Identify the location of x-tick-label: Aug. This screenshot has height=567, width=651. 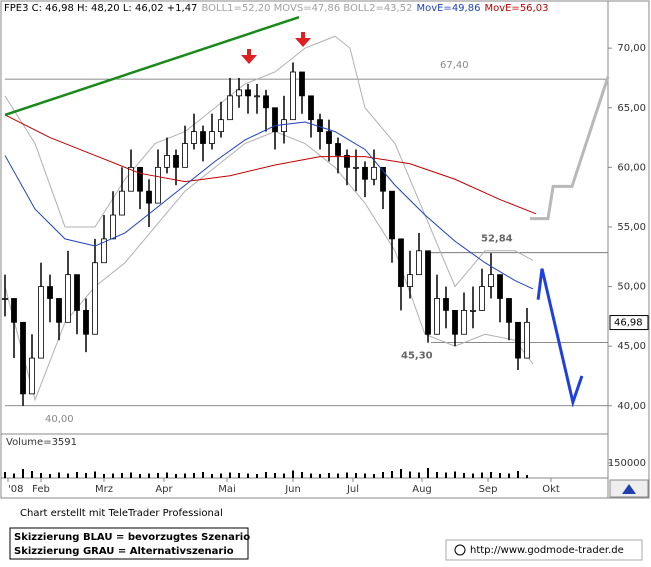
(422, 489).